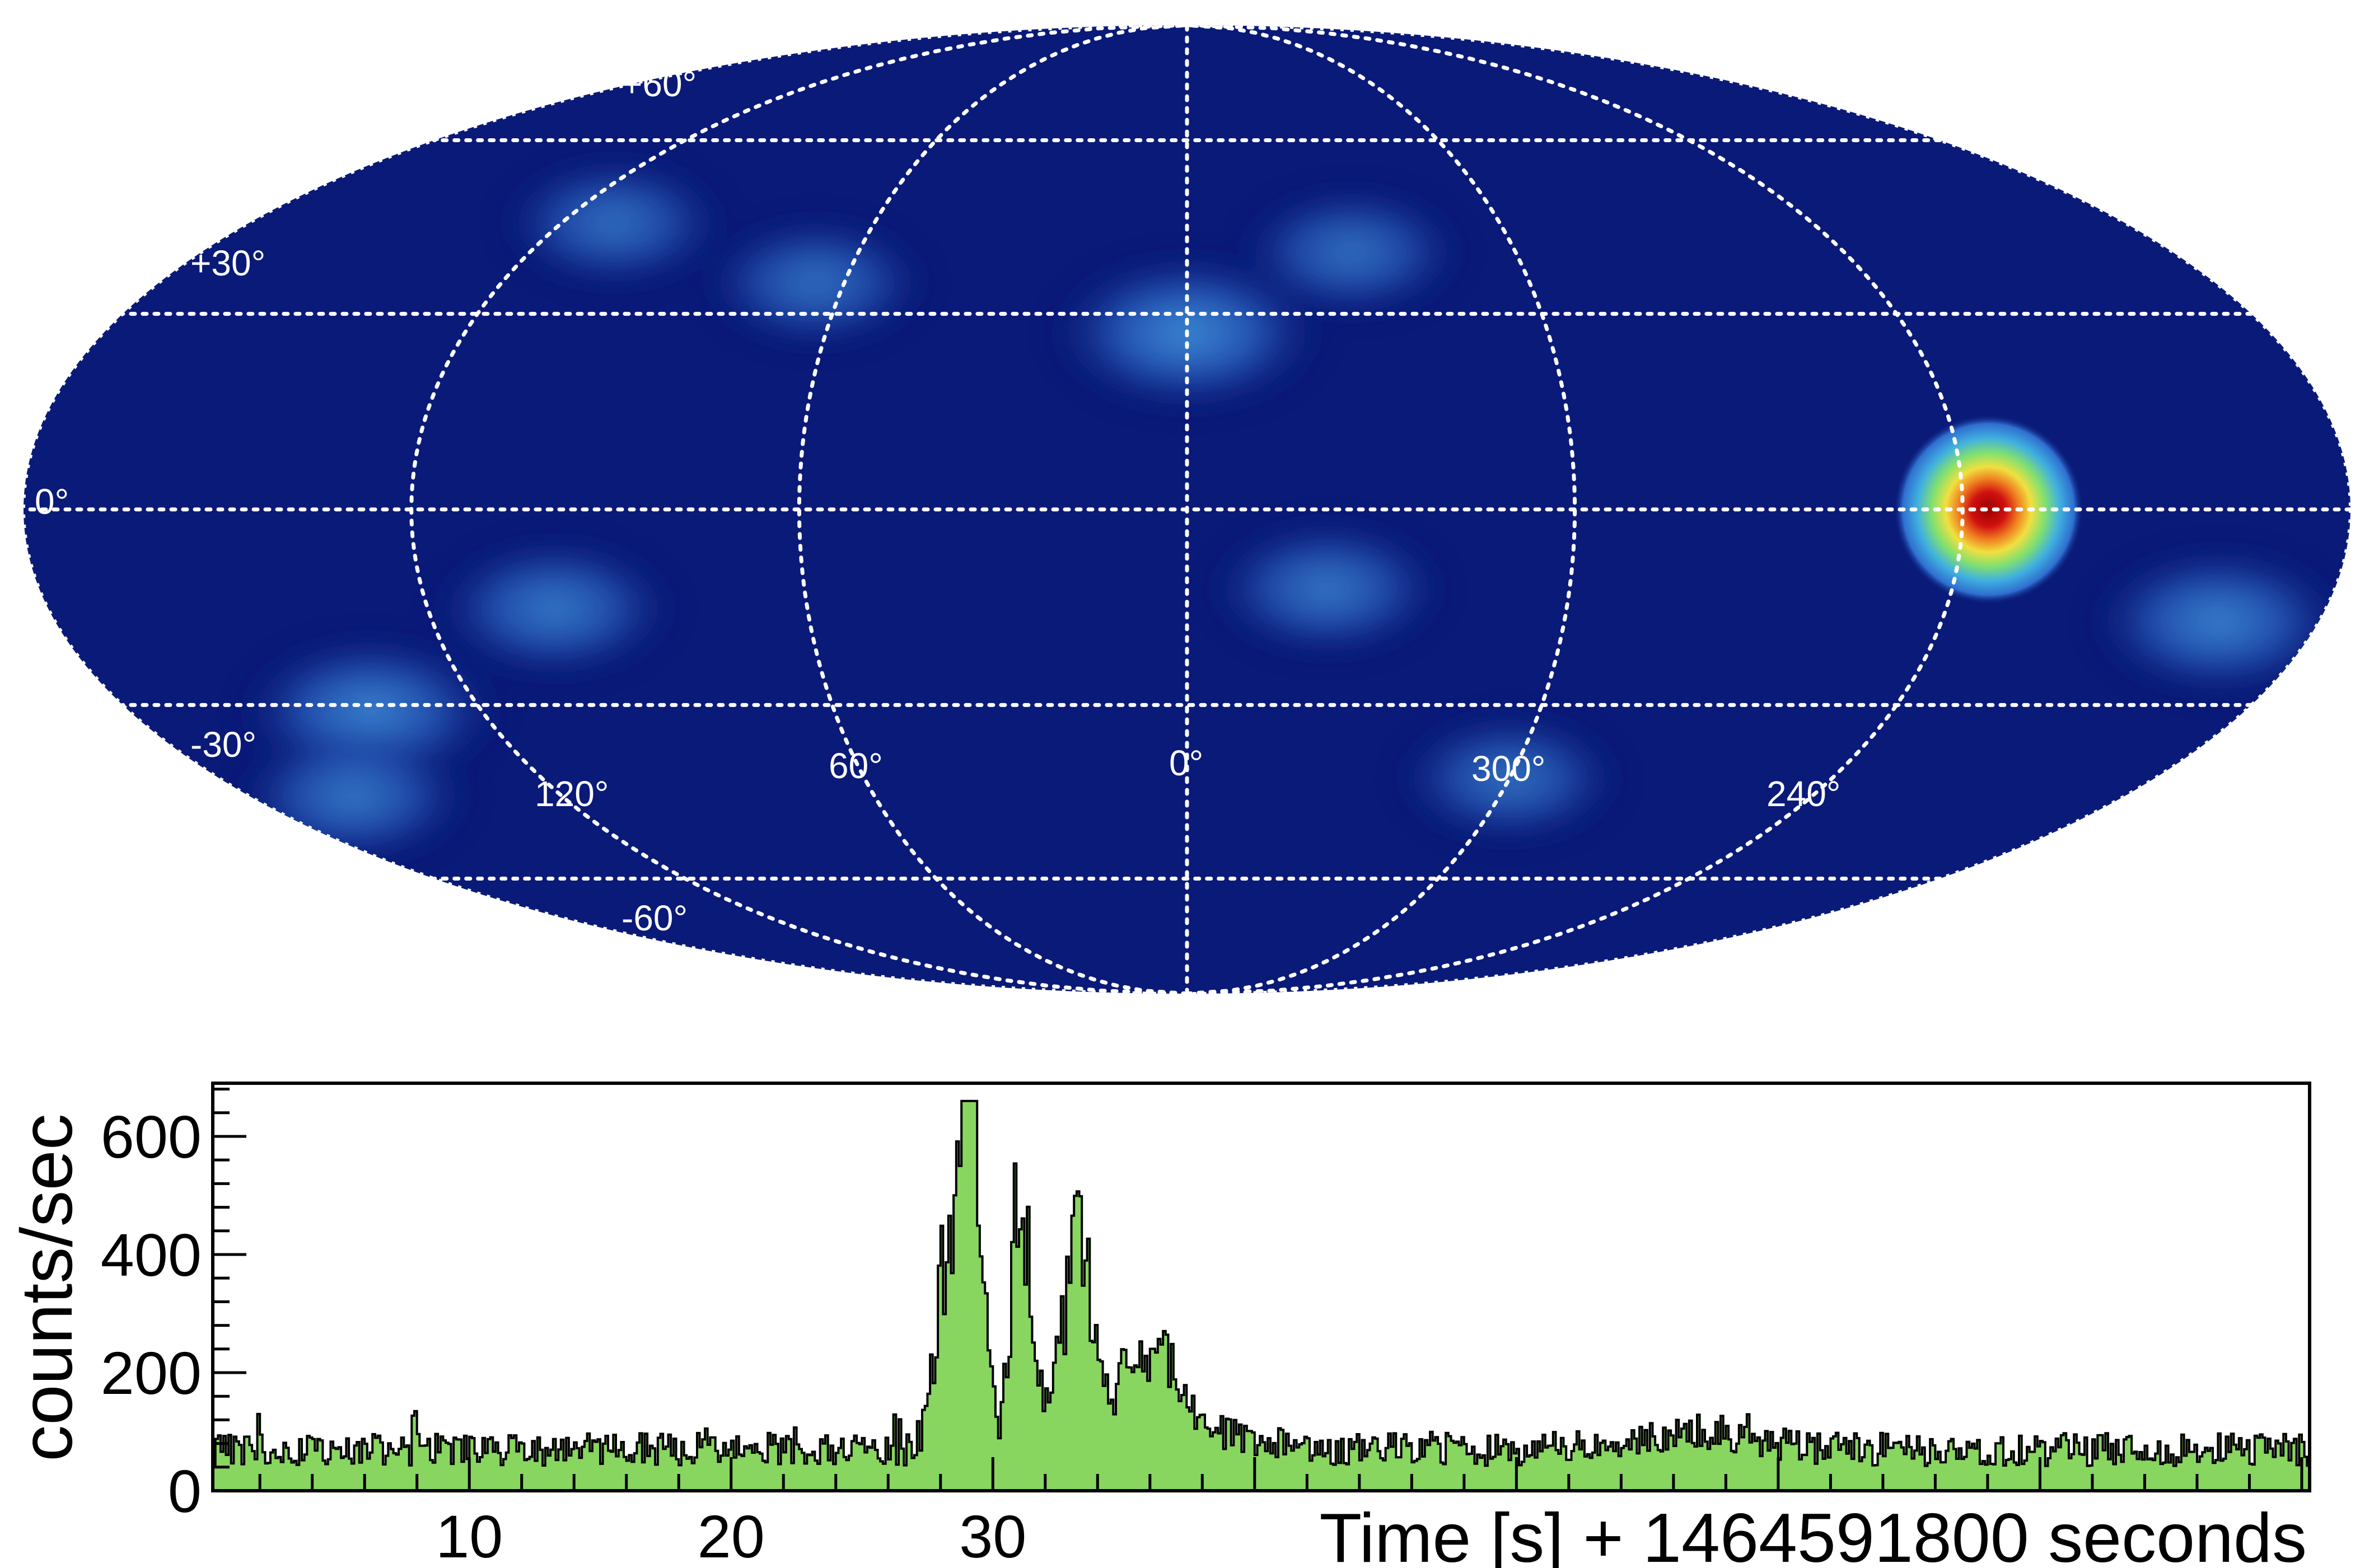  I want to click on lat-label-minus60: -60°, so click(654, 918).